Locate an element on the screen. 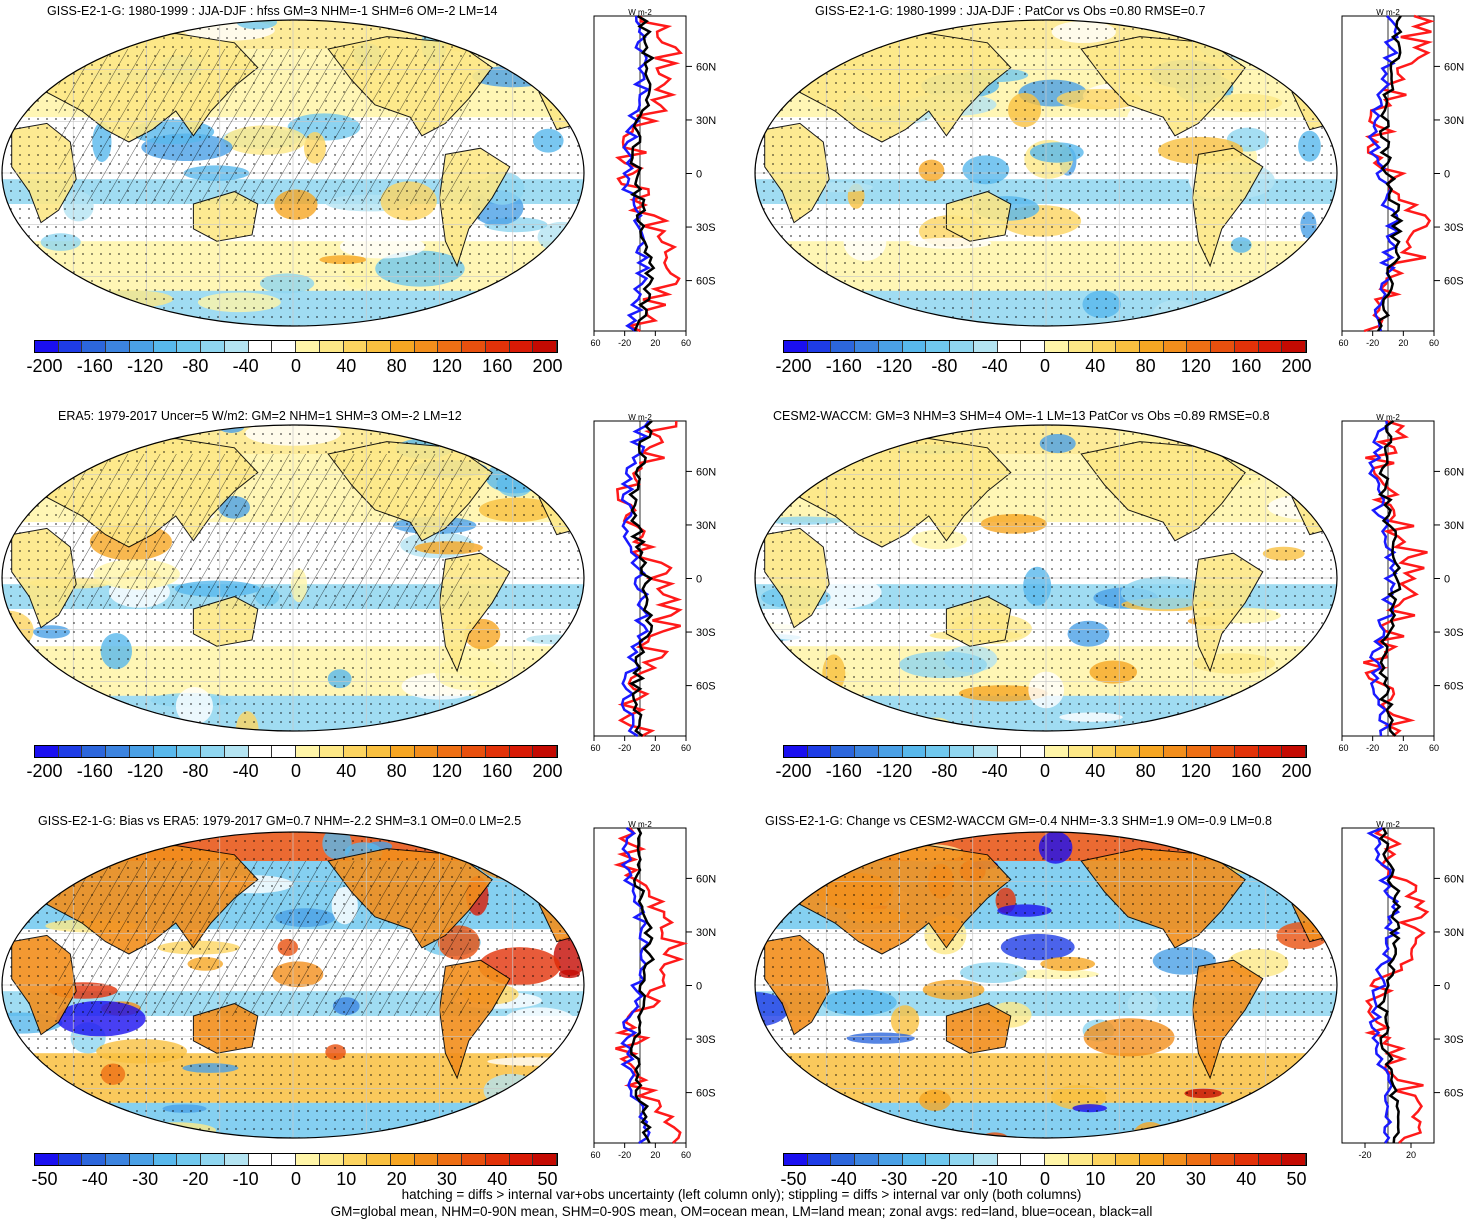 The image size is (1483, 1221). colorbar-tick-label: 50 is located at coordinates (547, 1179).